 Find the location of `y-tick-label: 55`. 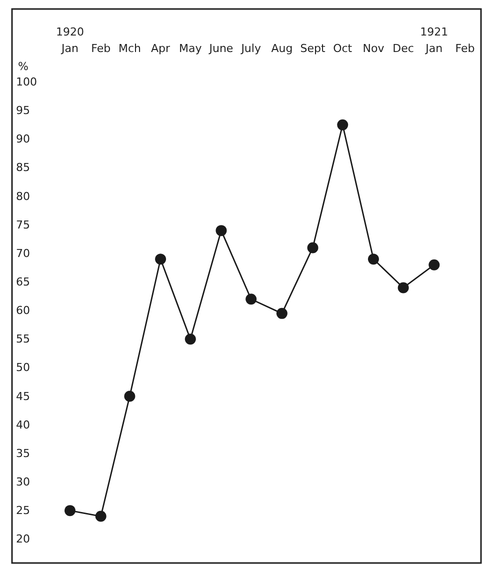

y-tick-label: 55 is located at coordinates (23, 339).